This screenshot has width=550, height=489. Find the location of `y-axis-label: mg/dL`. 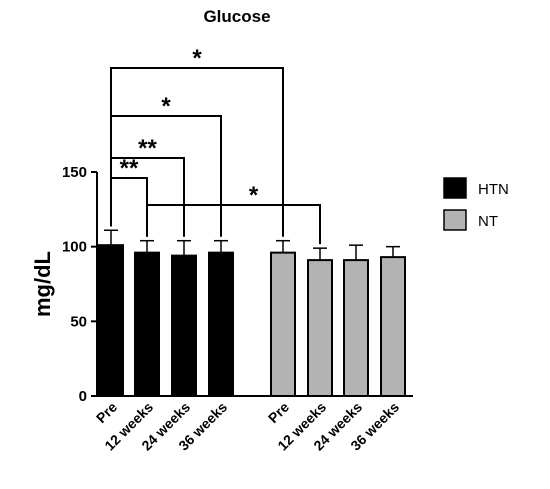

y-axis-label: mg/dL is located at coordinates (42, 284).